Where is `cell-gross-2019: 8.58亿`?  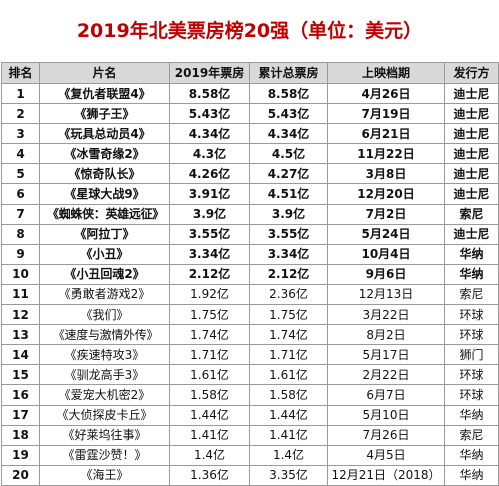
cell-gross-2019: 8.58亿 is located at coordinates (209, 93).